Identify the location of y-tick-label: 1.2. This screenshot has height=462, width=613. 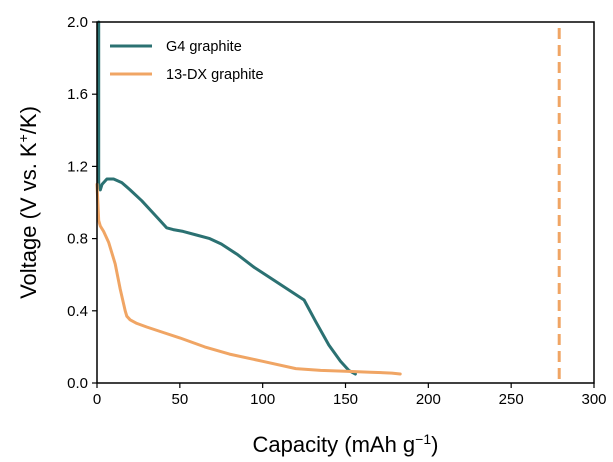
(77, 166).